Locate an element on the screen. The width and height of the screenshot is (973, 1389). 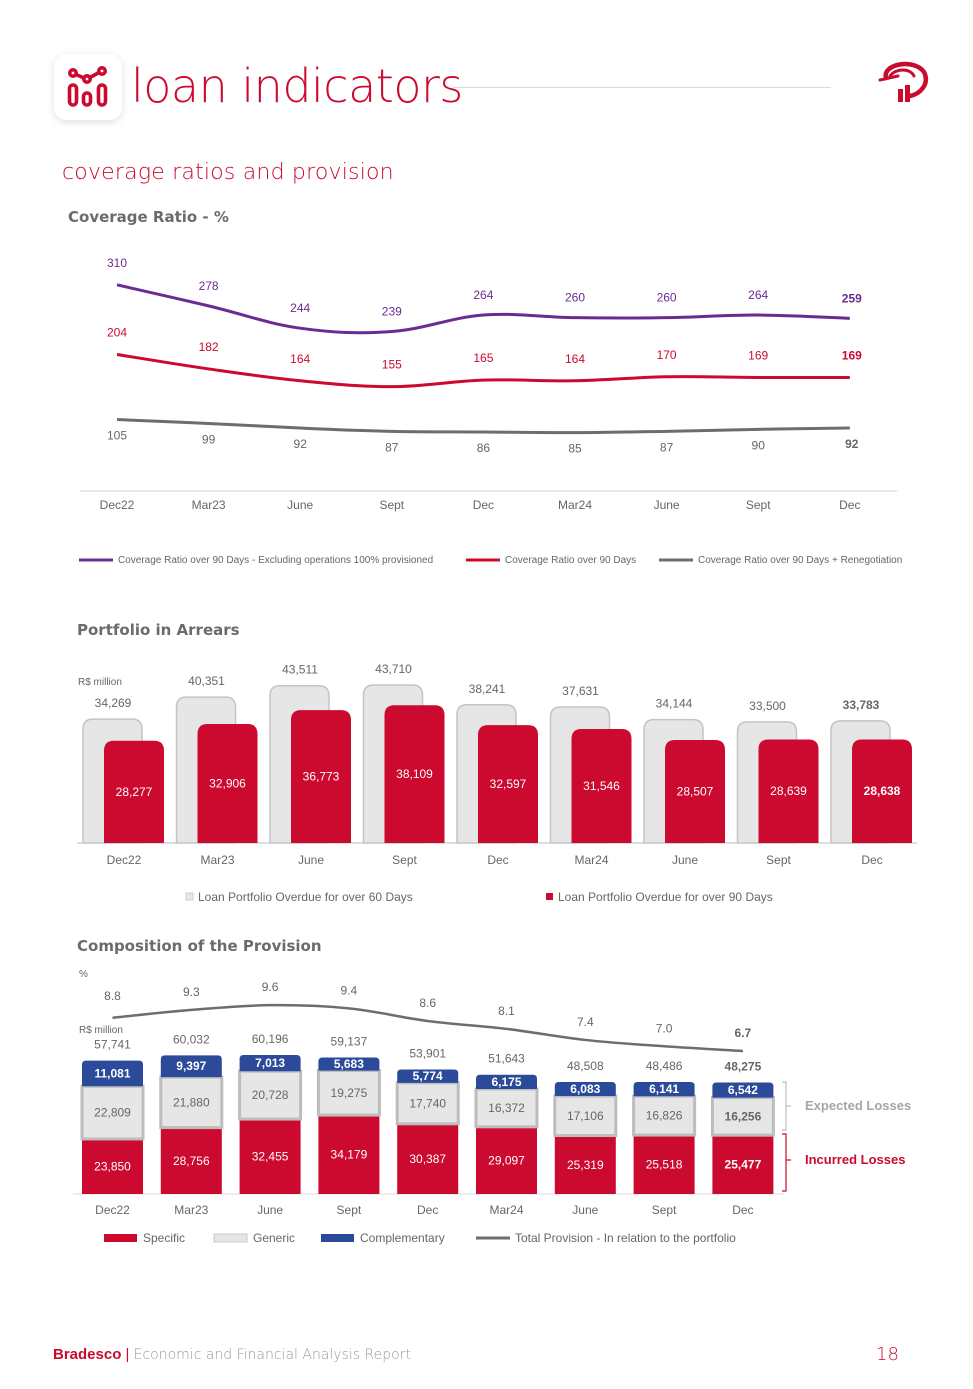
bar-label-90: 28,639 is located at coordinates (788, 791).